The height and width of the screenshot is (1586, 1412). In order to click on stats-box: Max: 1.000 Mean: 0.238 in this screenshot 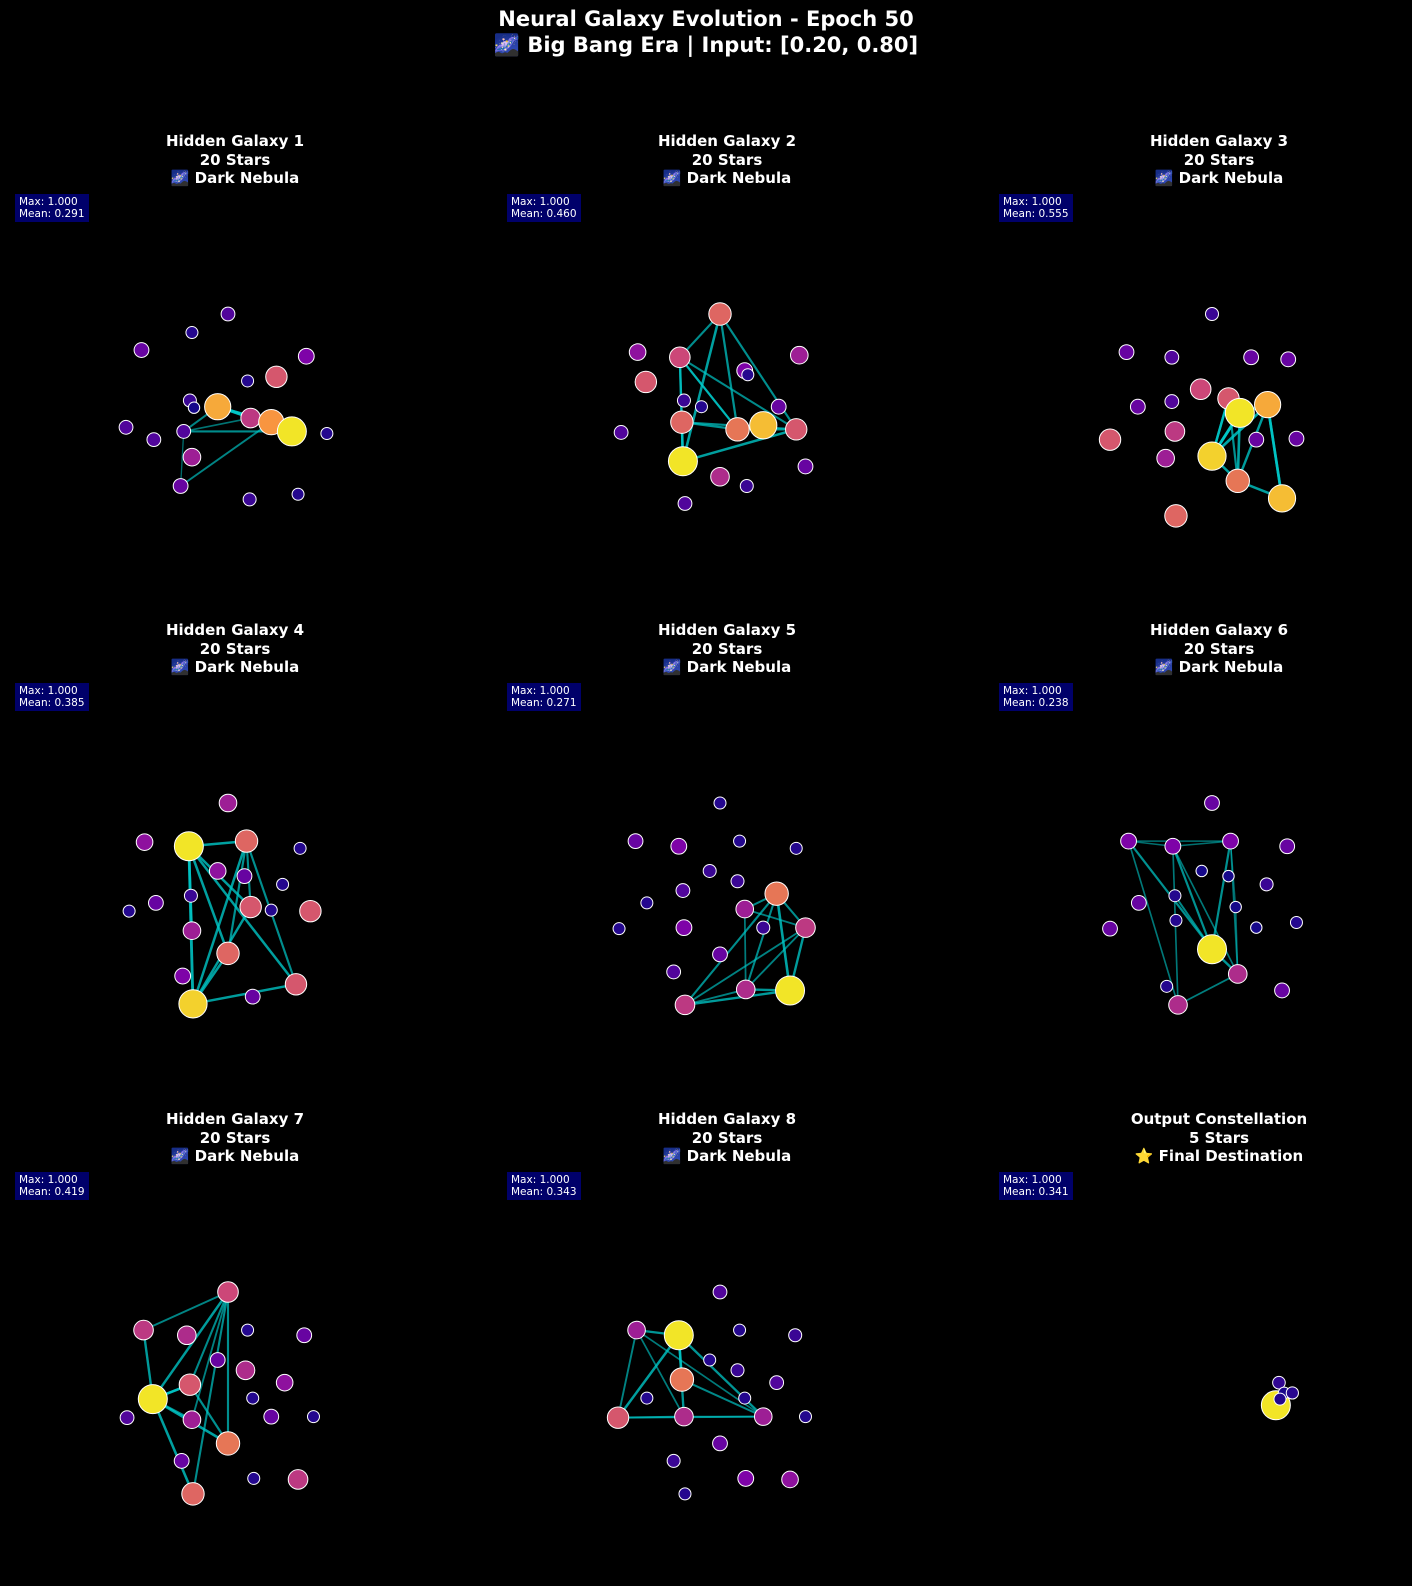, I will do `click(1036, 697)`.